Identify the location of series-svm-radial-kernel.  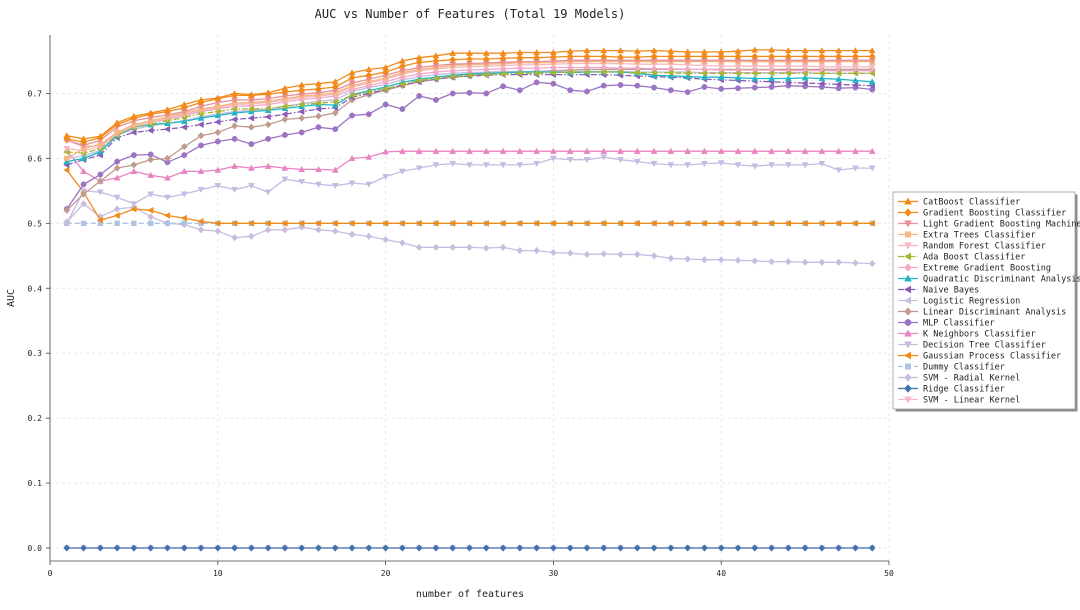
(469, 234).